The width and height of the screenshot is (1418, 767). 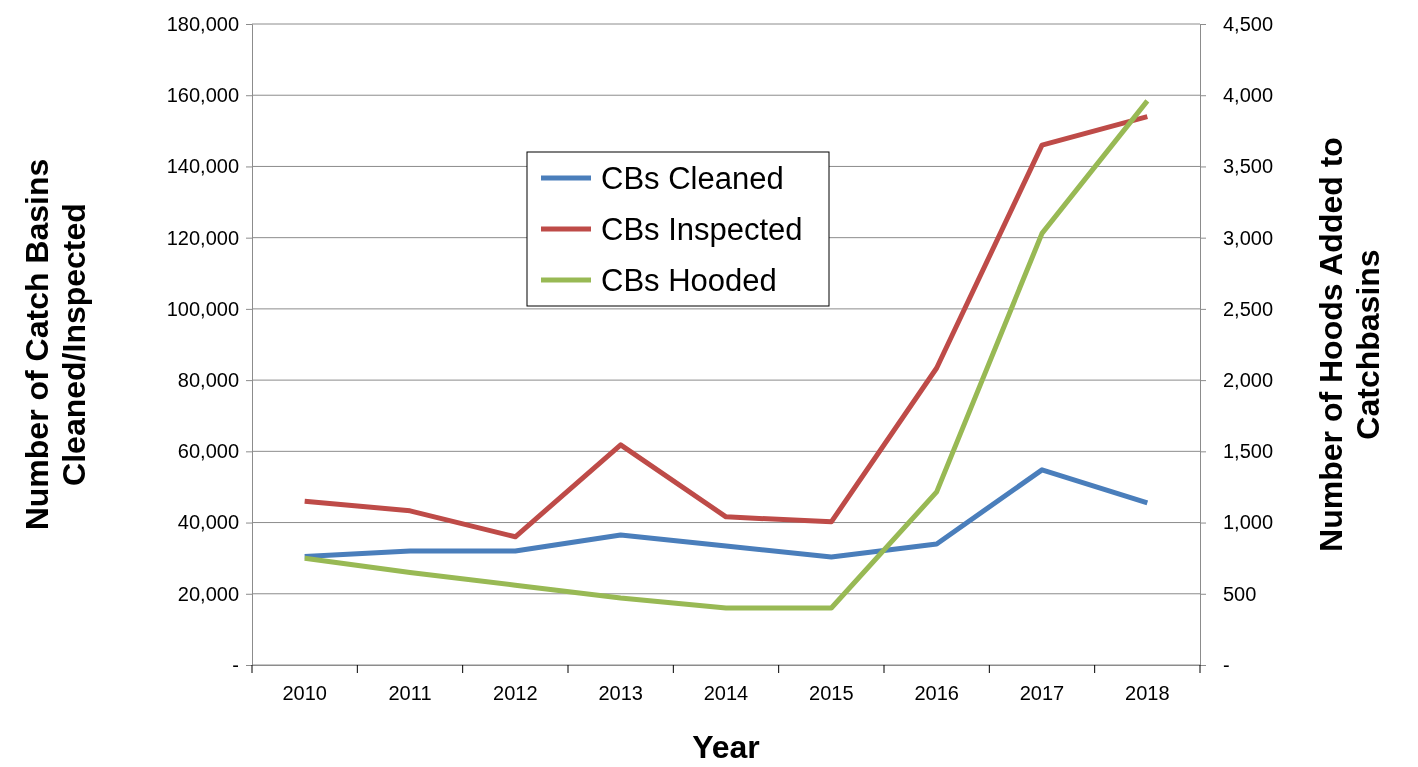 I want to click on y2-tick-label: 1,500, so click(x=1248, y=451).